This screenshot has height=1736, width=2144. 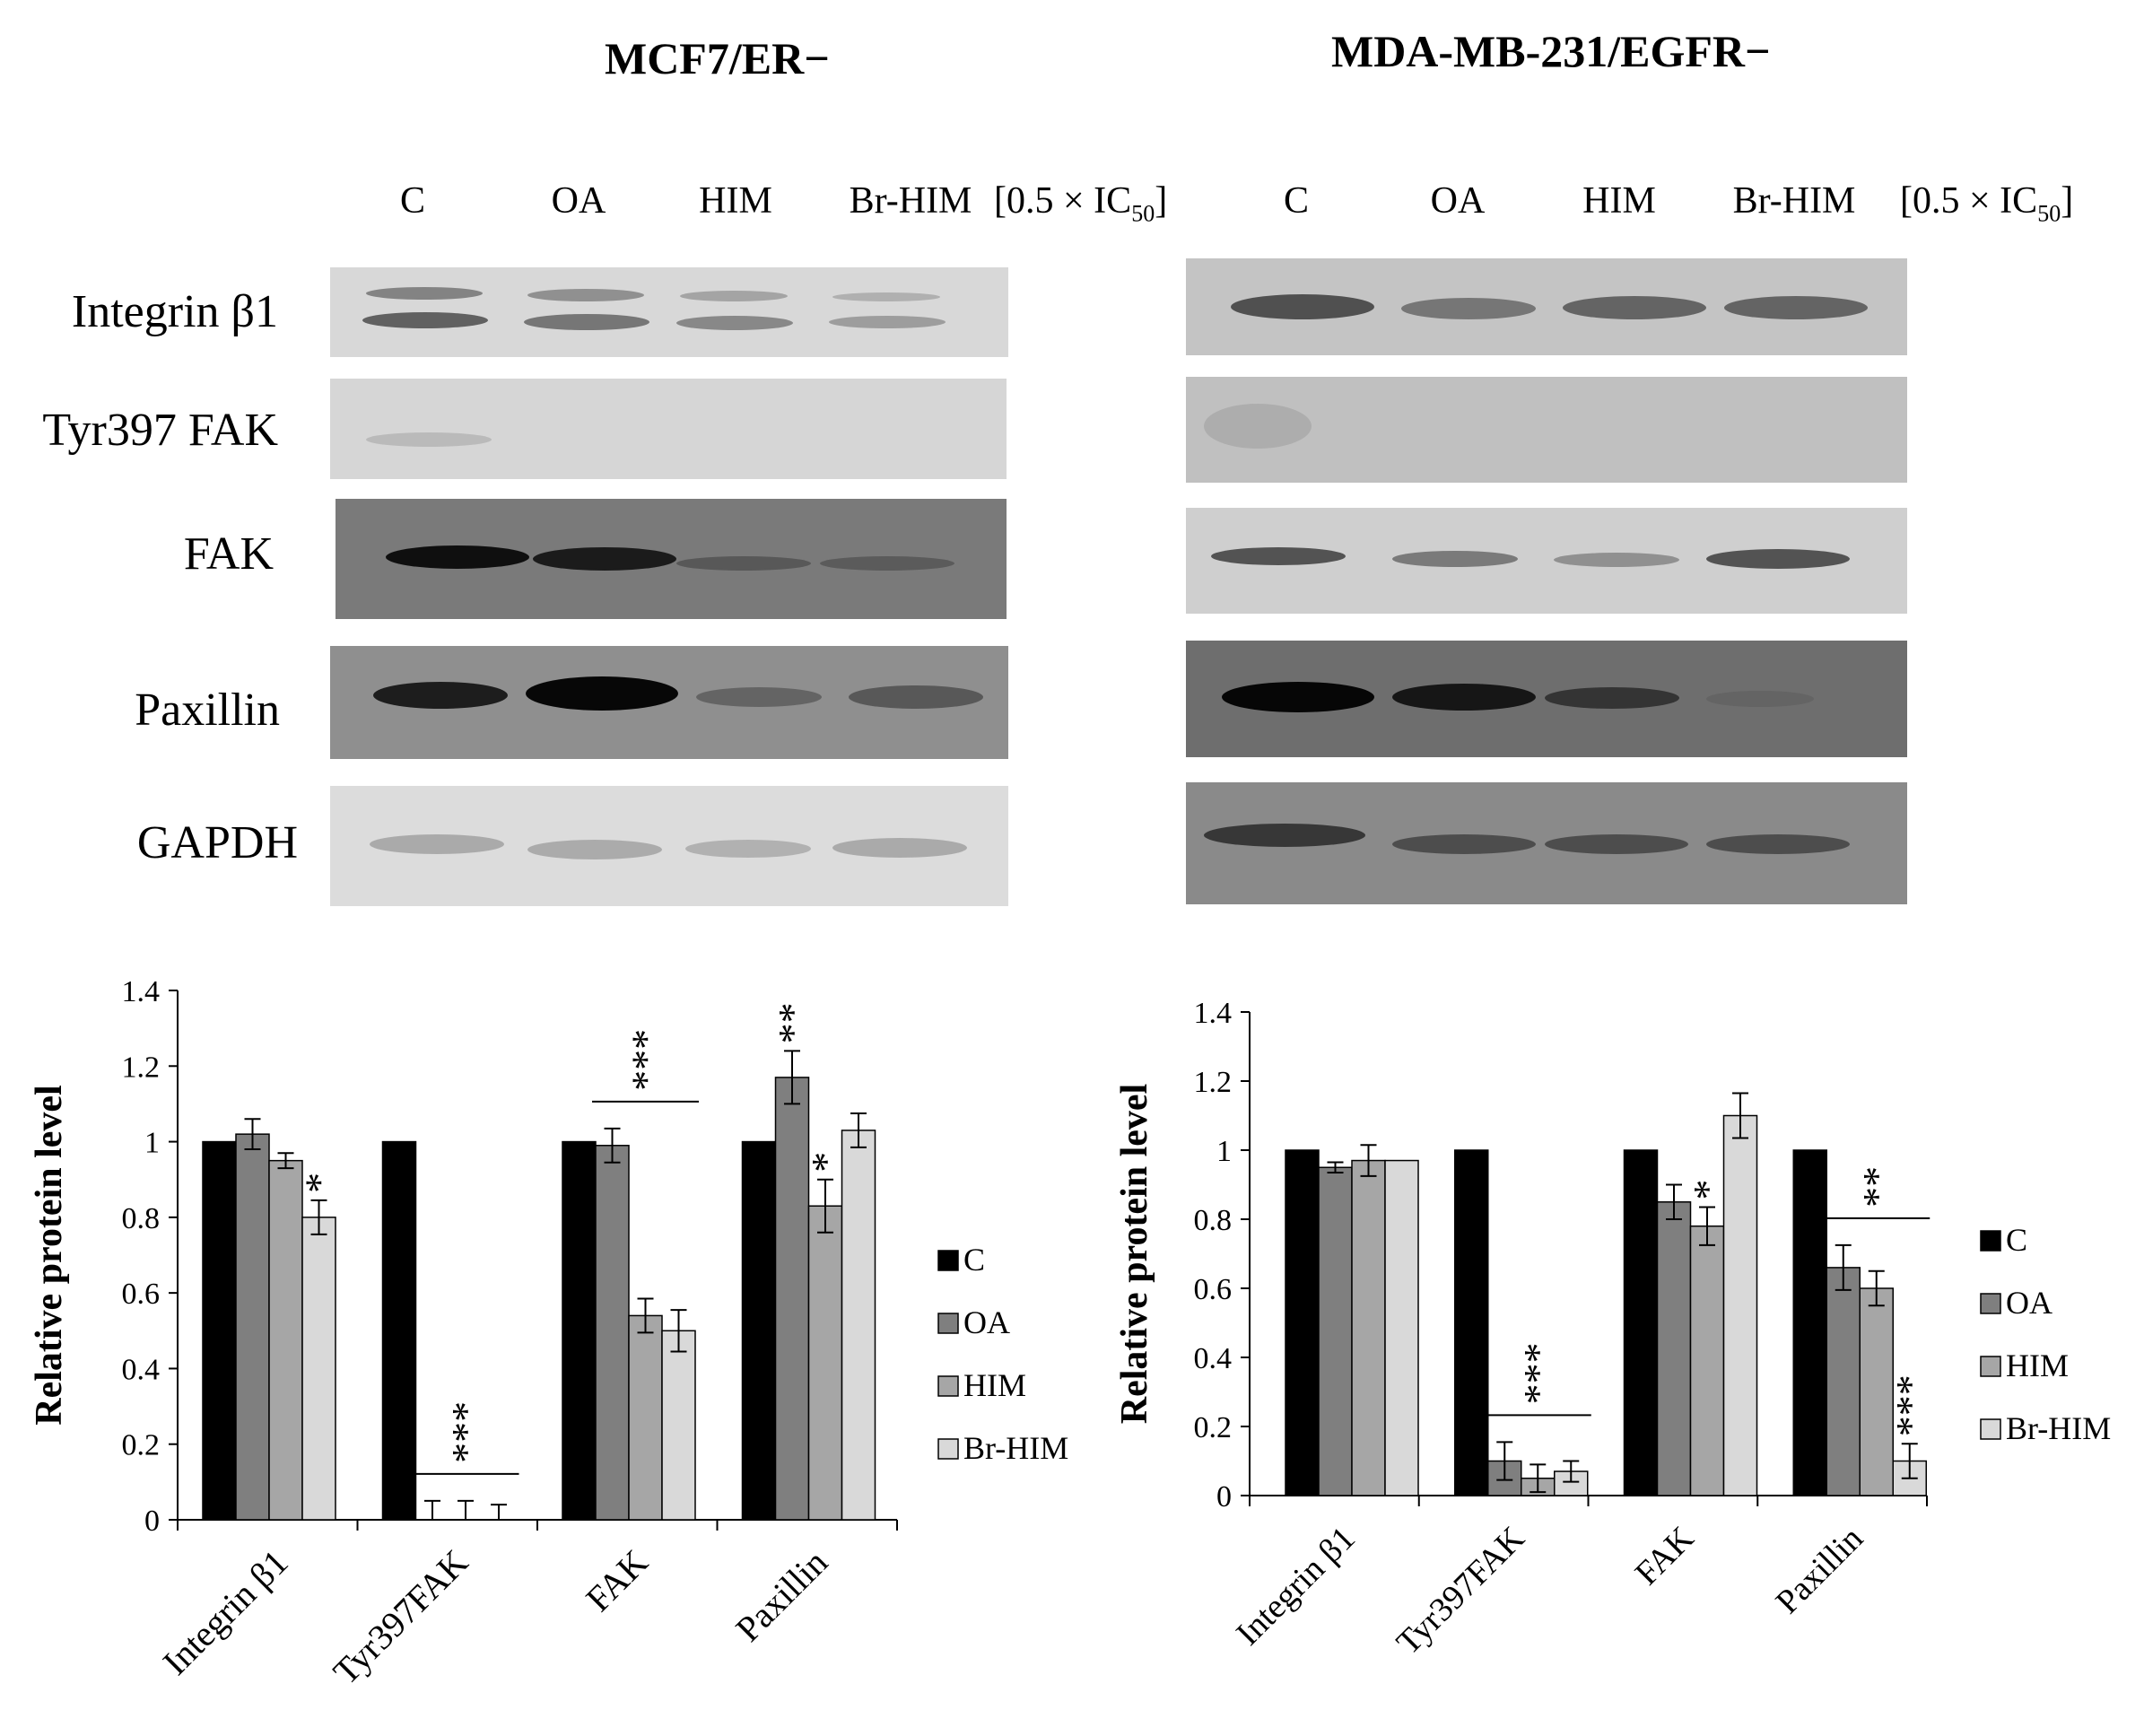 I want to click on x-category-label: Paxillin, so click(x=1819, y=1570).